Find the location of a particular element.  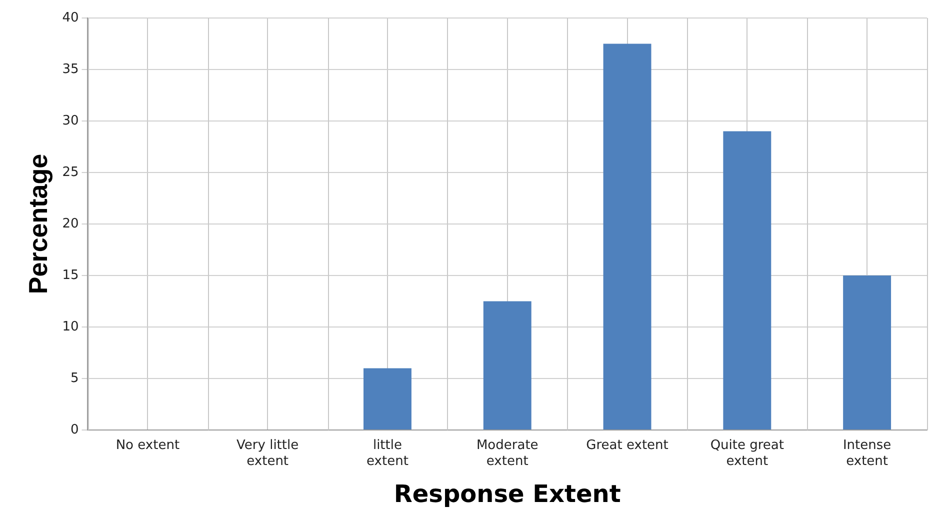

x-tick-label: No extent is located at coordinates (148, 446).